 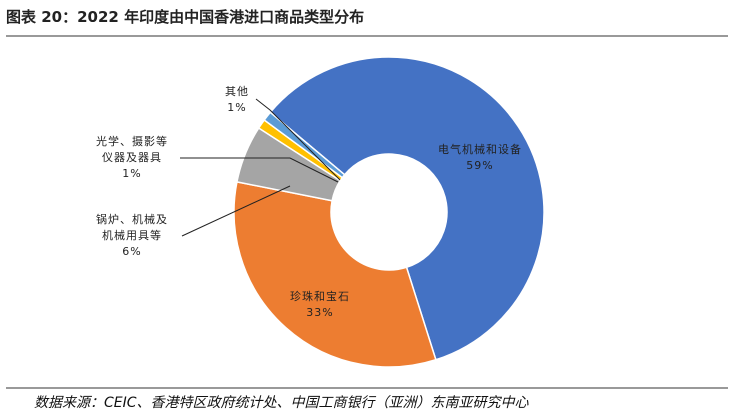 I want to click on slice-label: 电气机械和设备 59%, so click(x=480, y=158).